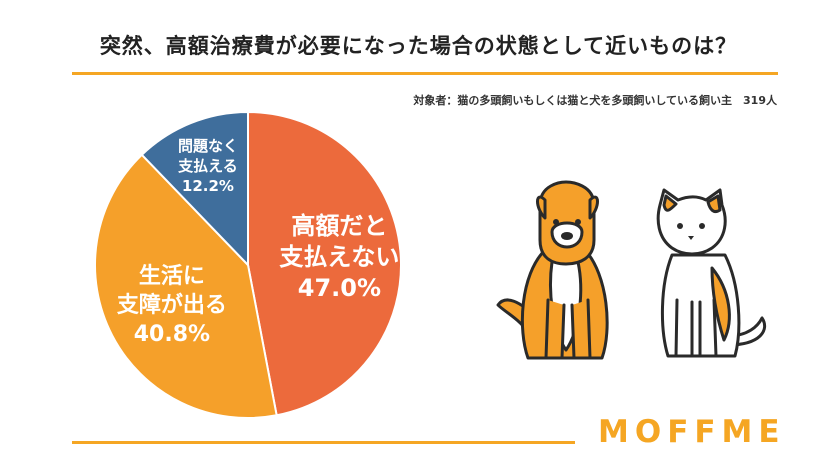 The width and height of the screenshot is (837, 465). I want to click on chart-title: 突然、高額治療費が必要になった場合の状態として近いものは？, so click(418, 46).